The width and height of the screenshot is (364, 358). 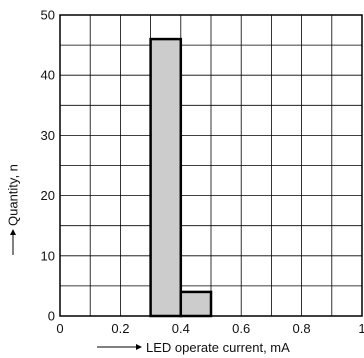 What do you see at coordinates (51, 316) in the screenshot?
I see `y-tick-label: 0` at bounding box center [51, 316].